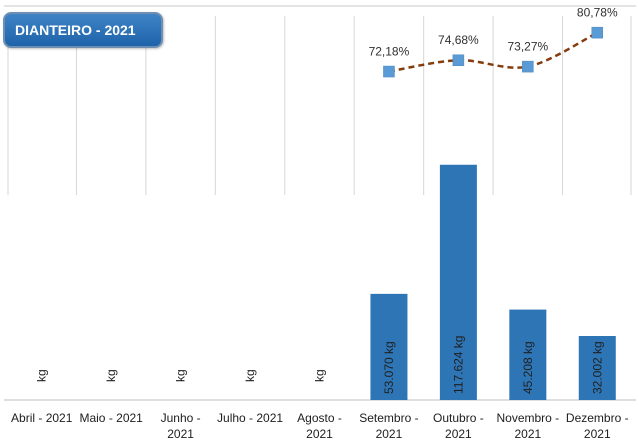 The height and width of the screenshot is (444, 639). Describe the element at coordinates (250, 418) in the screenshot. I see `x-tick-label: Julho - 2021` at that location.